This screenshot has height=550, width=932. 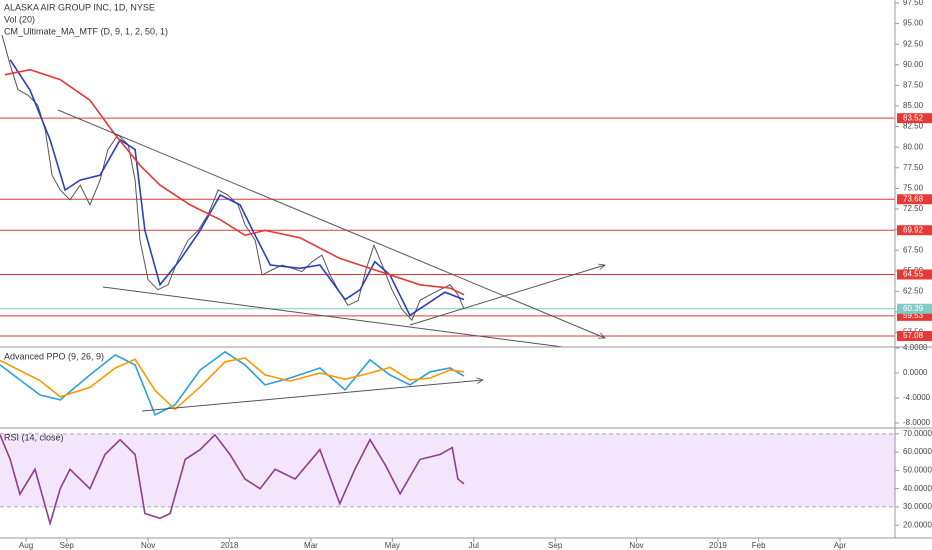 I want to click on x-tick-label: 2019, so click(x=718, y=545).